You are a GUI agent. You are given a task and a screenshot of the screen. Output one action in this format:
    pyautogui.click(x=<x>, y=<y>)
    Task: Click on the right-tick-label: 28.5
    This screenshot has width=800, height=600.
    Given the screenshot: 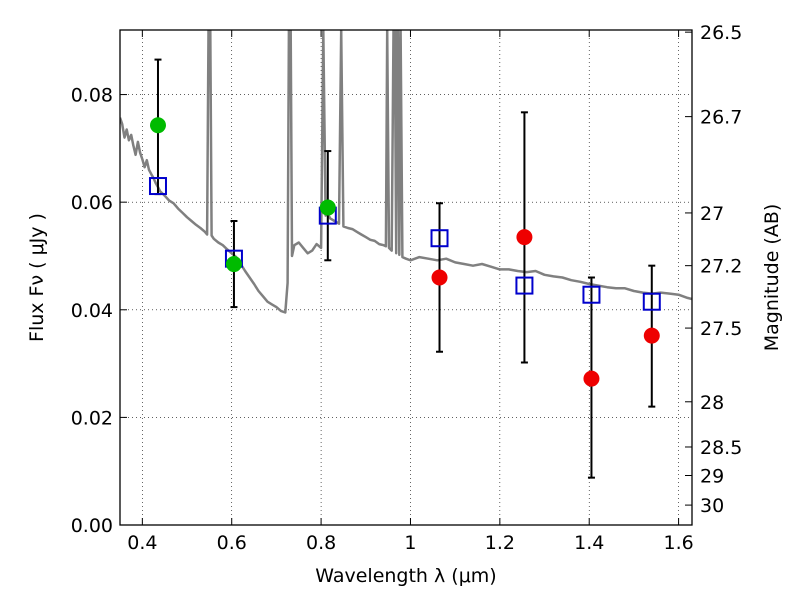 What is the action you would take?
    pyautogui.click(x=721, y=448)
    